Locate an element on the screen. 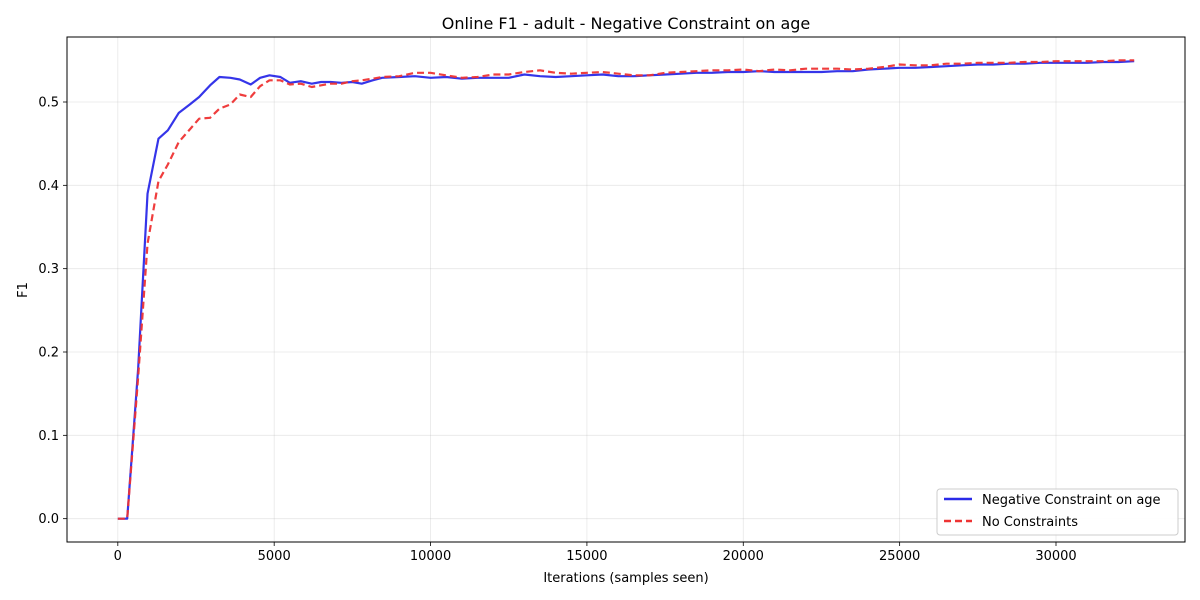  legend-label-negative-constraint: Negative Constraint on age is located at coordinates (1071, 500).